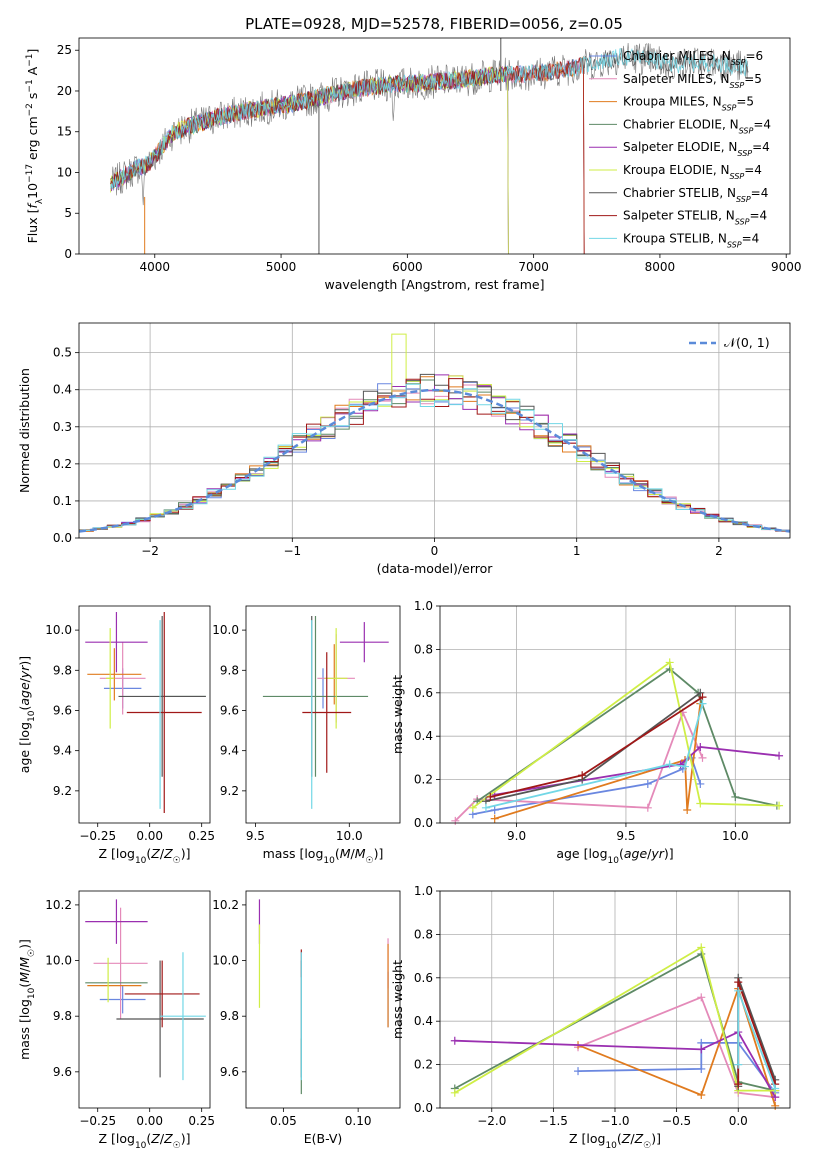 The image size is (819, 1170). I want to click on x-tick-label: 2, so click(719, 551).